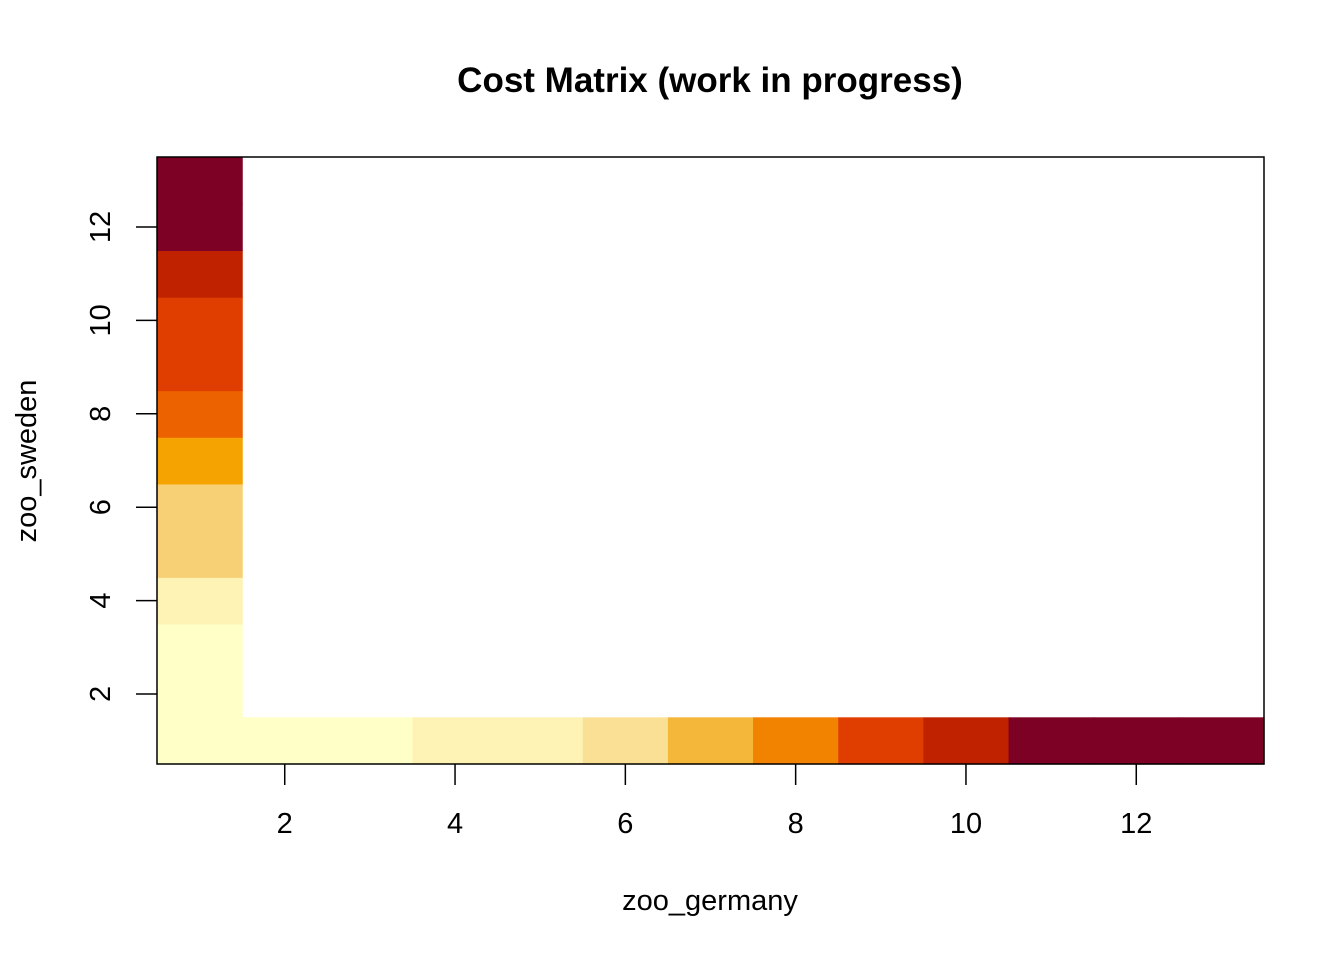 This screenshot has width=1344, height=960. Describe the element at coordinates (285, 824) in the screenshot. I see `x-tick-label-2: 2` at that location.